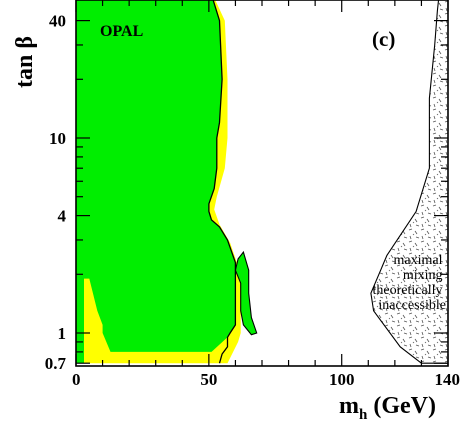 Image resolution: width=463 pixels, height=427 pixels. What do you see at coordinates (342, 379) in the screenshot?
I see `x-tick-label: 100` at bounding box center [342, 379].